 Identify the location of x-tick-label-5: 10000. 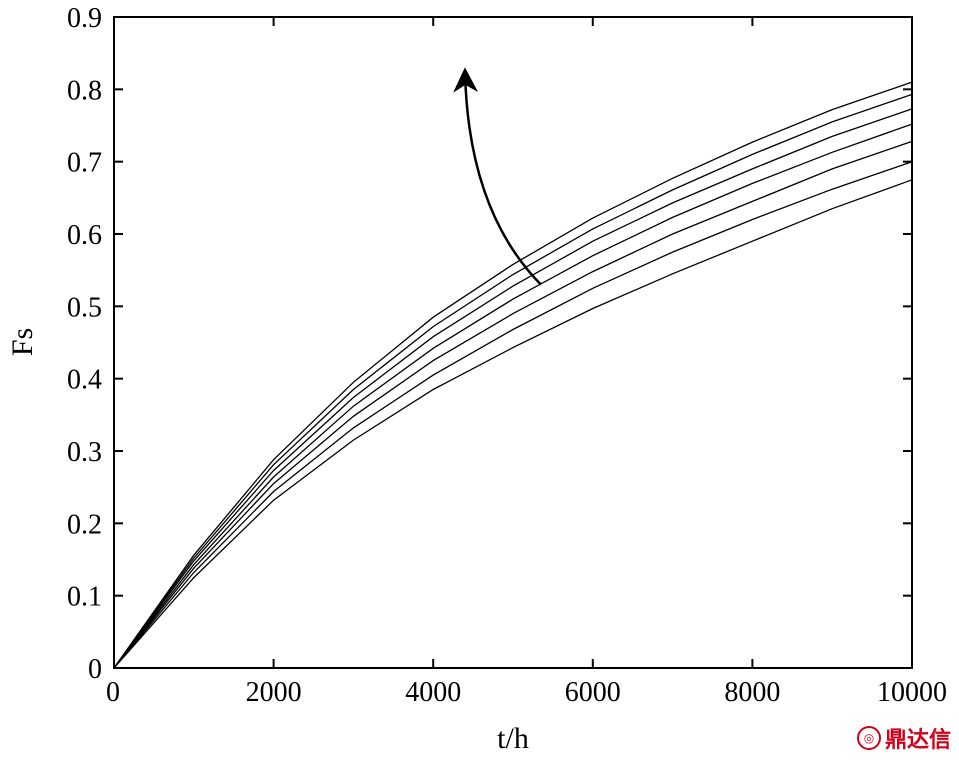
(912, 692).